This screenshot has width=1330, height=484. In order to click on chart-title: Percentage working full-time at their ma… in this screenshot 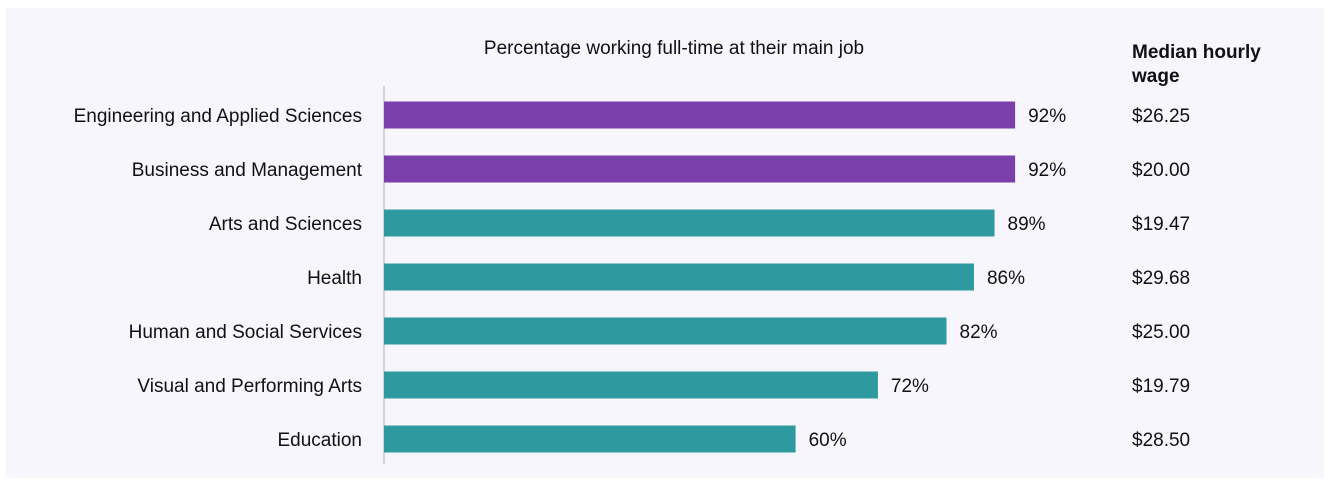, I will do `click(674, 48)`.